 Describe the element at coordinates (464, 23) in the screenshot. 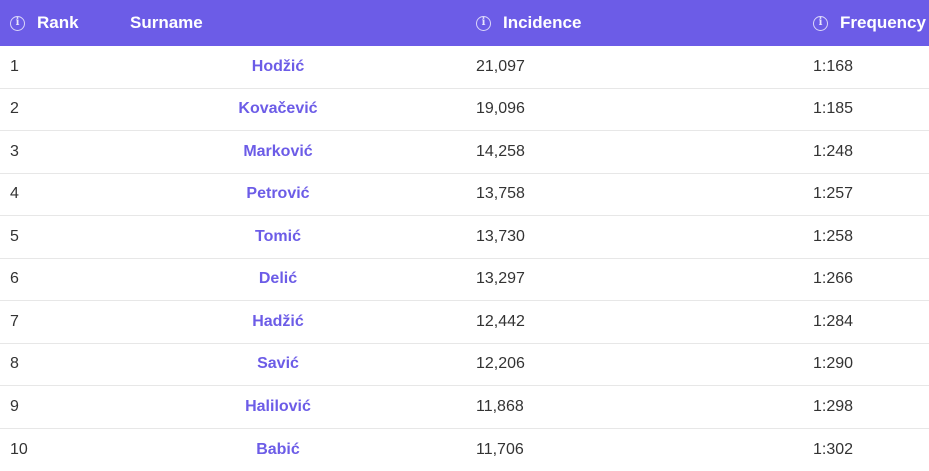

I see `table-header: i Rank Surname i Incidence i Frequency` at that location.